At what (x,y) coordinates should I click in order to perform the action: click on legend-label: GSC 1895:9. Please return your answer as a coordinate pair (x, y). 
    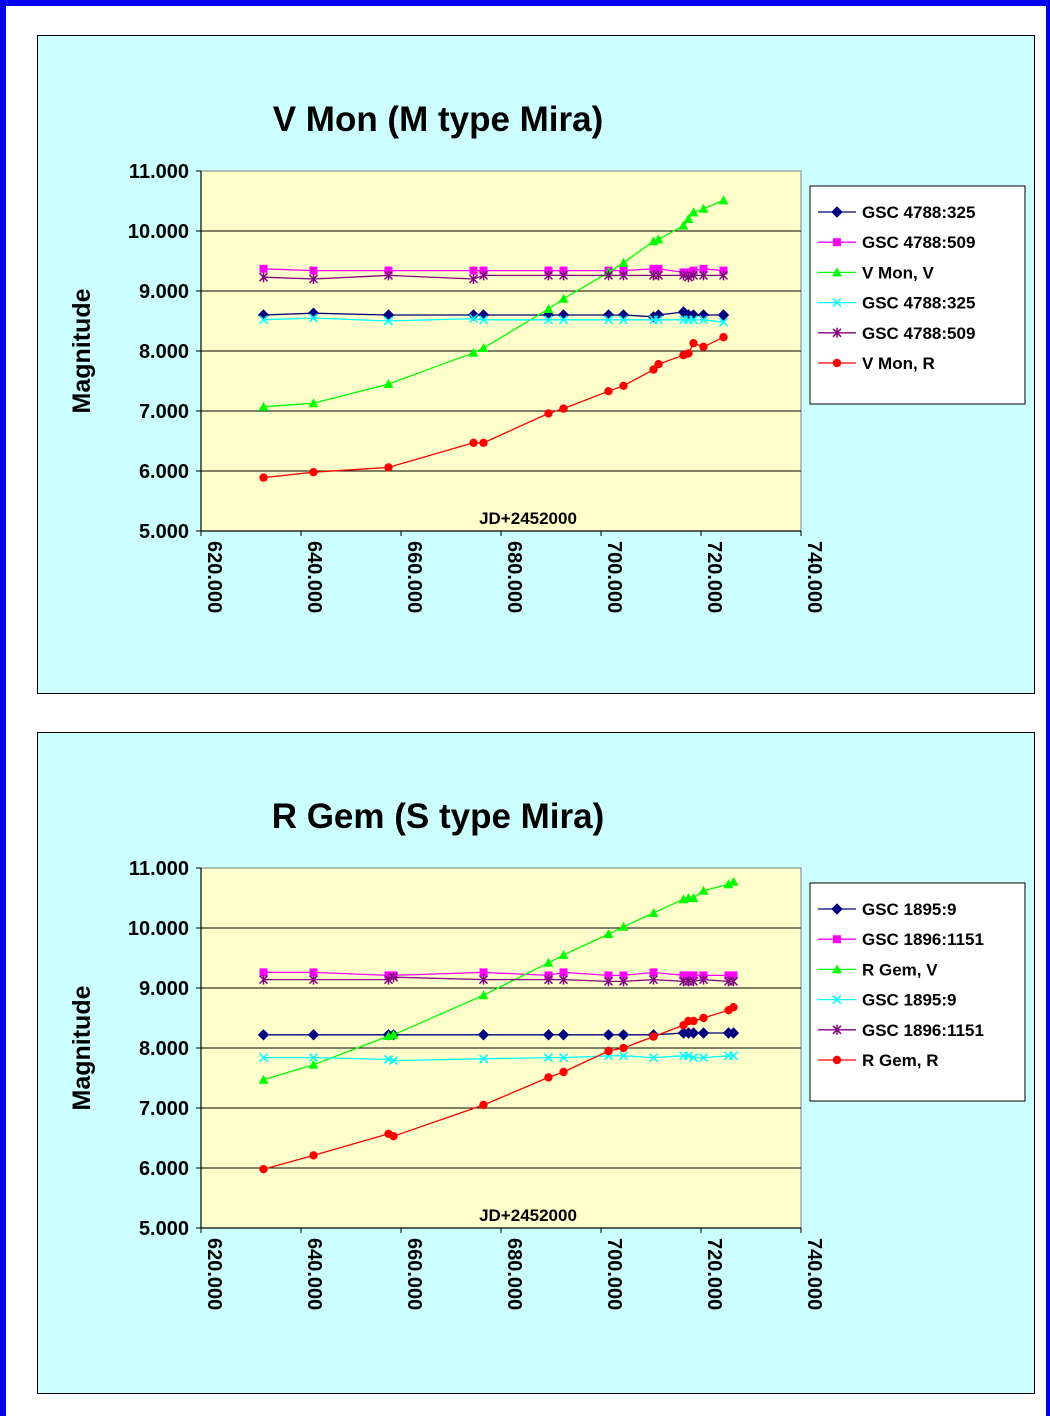
    Looking at the image, I should click on (909, 1000).